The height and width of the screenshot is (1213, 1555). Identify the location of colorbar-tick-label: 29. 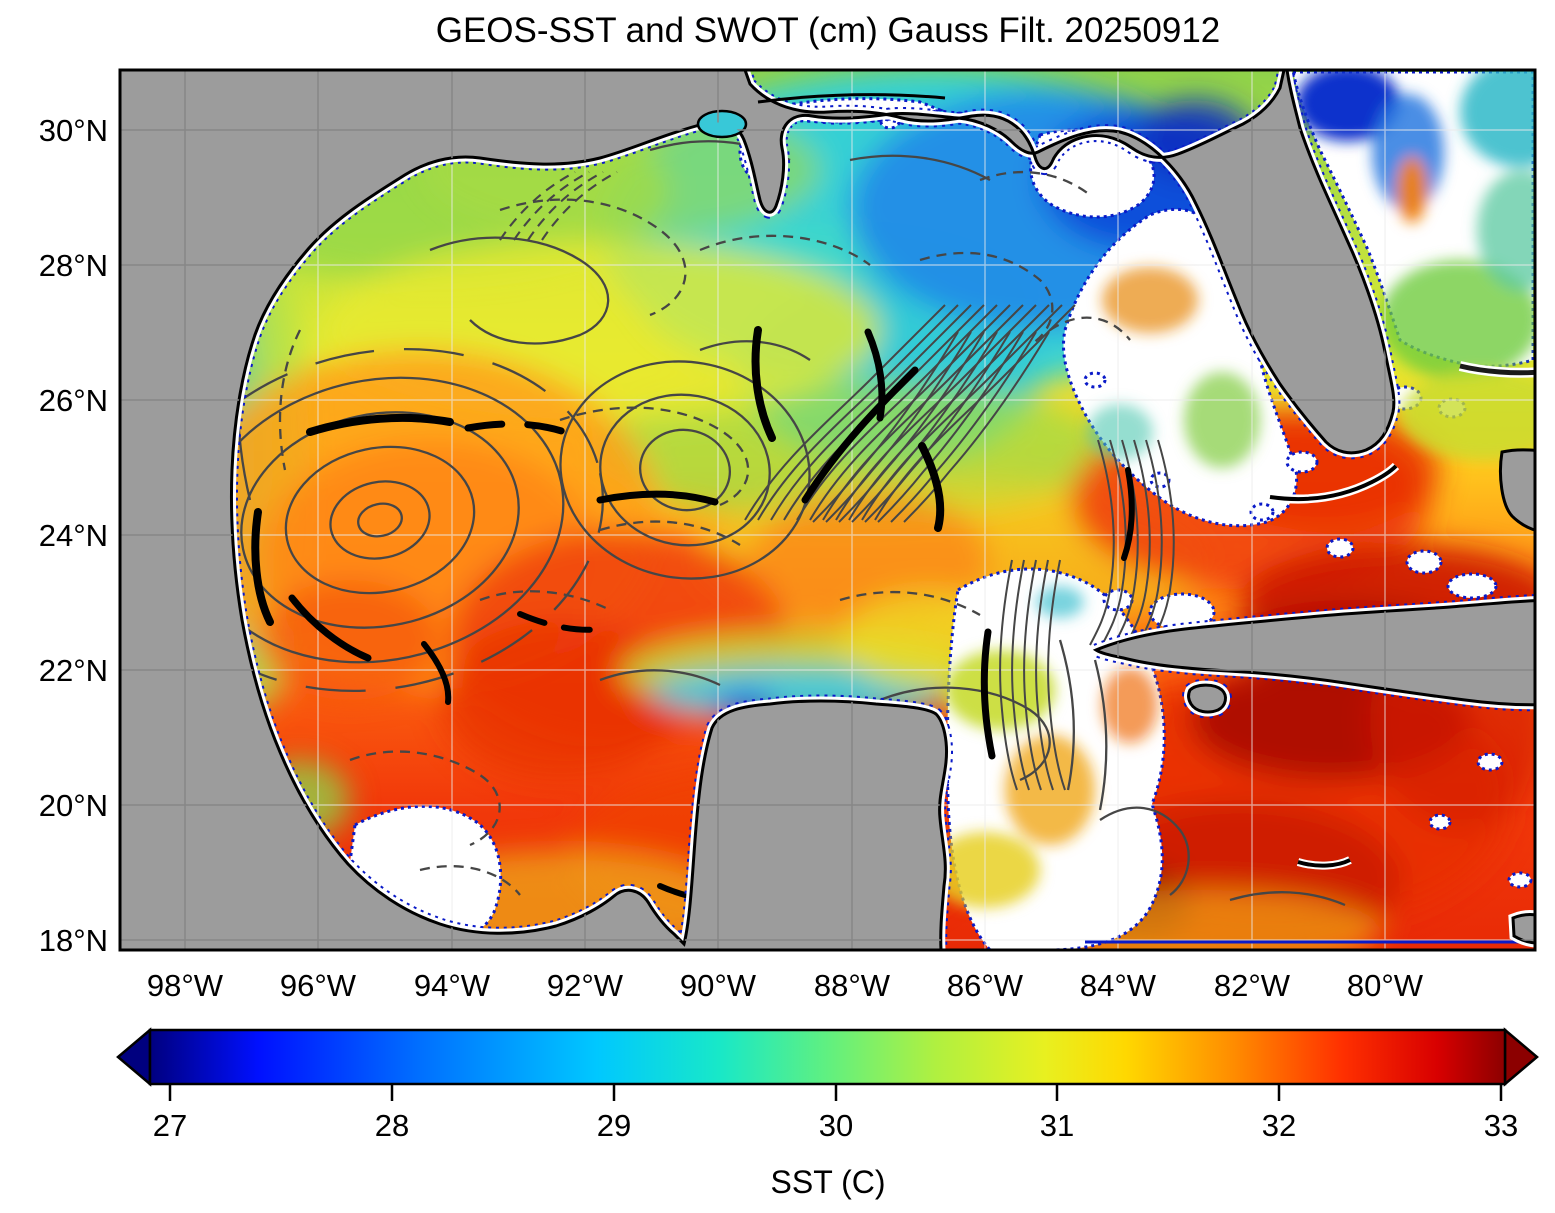
(614, 1125).